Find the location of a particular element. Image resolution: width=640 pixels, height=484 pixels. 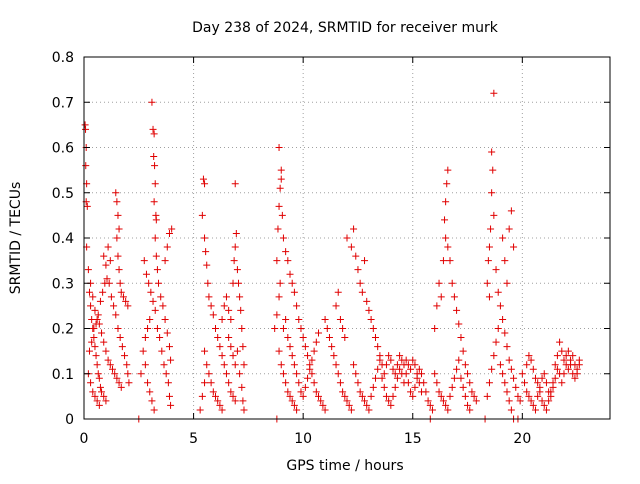

y-tick-label: 0.7 is located at coordinates (63, 103).